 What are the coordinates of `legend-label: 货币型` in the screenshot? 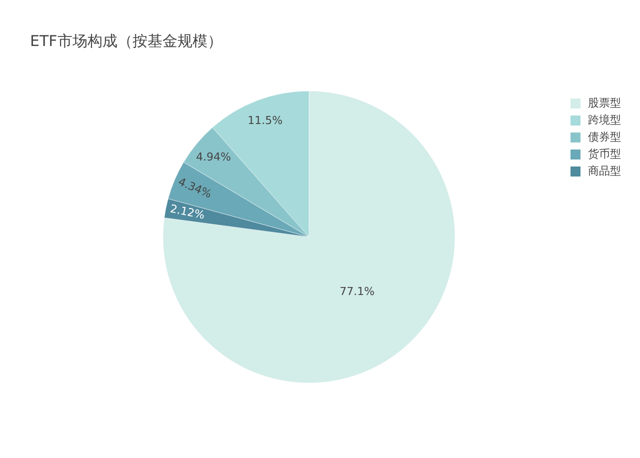 It's located at (604, 154).